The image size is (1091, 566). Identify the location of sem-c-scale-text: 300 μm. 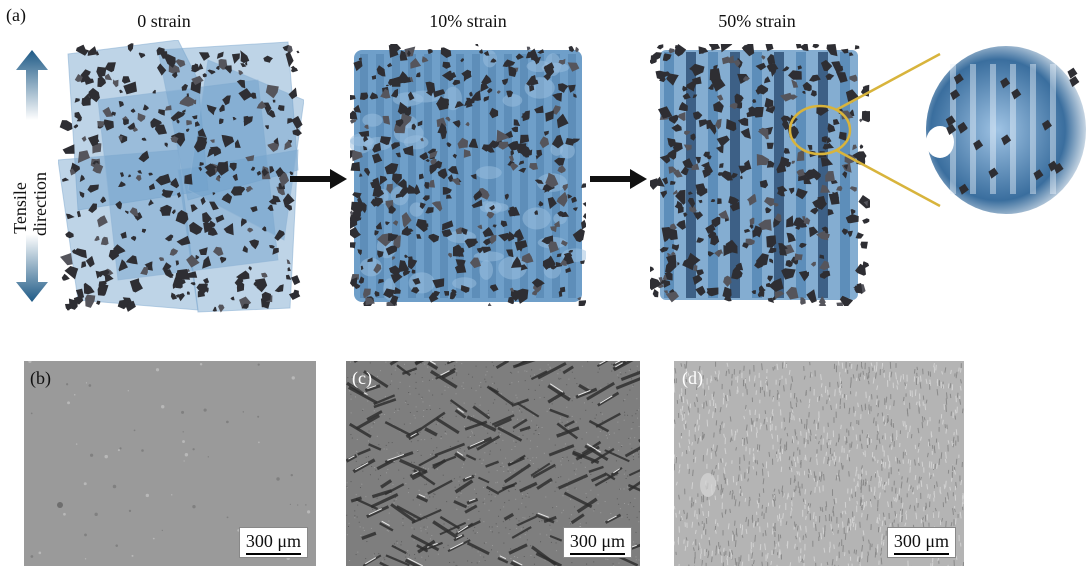
(597, 541).